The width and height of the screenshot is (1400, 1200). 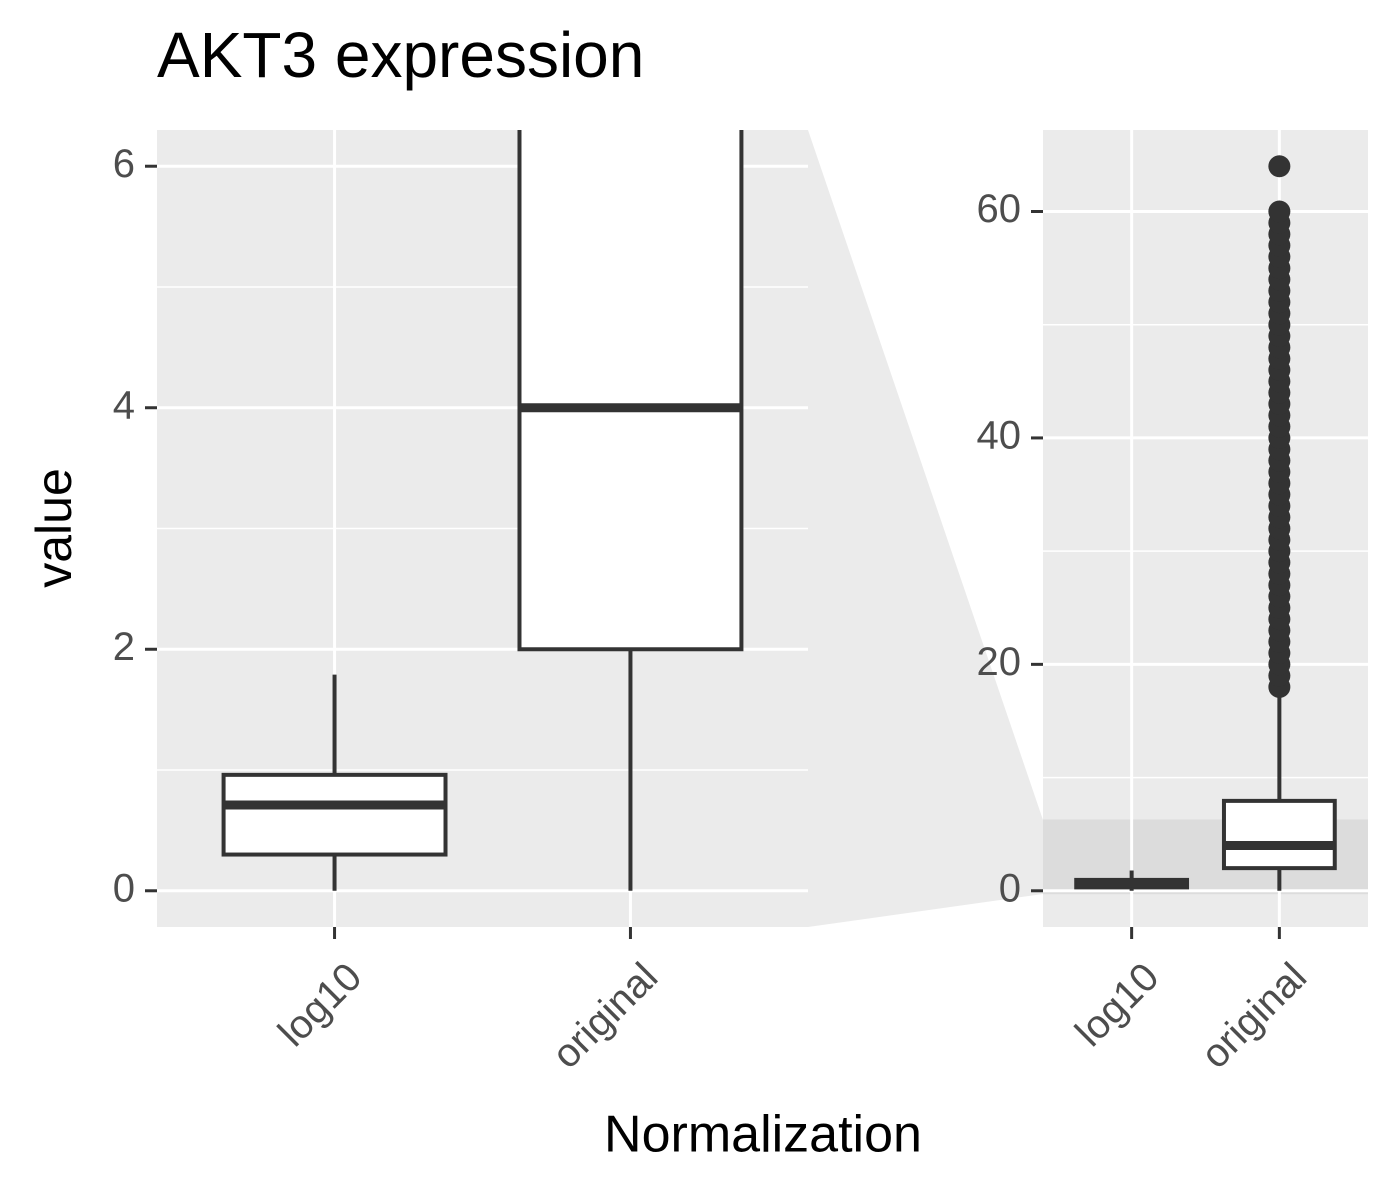 What do you see at coordinates (999, 662) in the screenshot?
I see `y-tick-label: 20` at bounding box center [999, 662].